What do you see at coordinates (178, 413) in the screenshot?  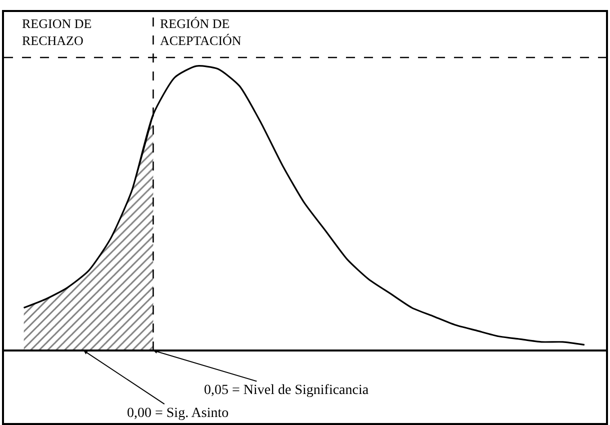 I see `text: 0,00 = Sig. Asinto` at bounding box center [178, 413].